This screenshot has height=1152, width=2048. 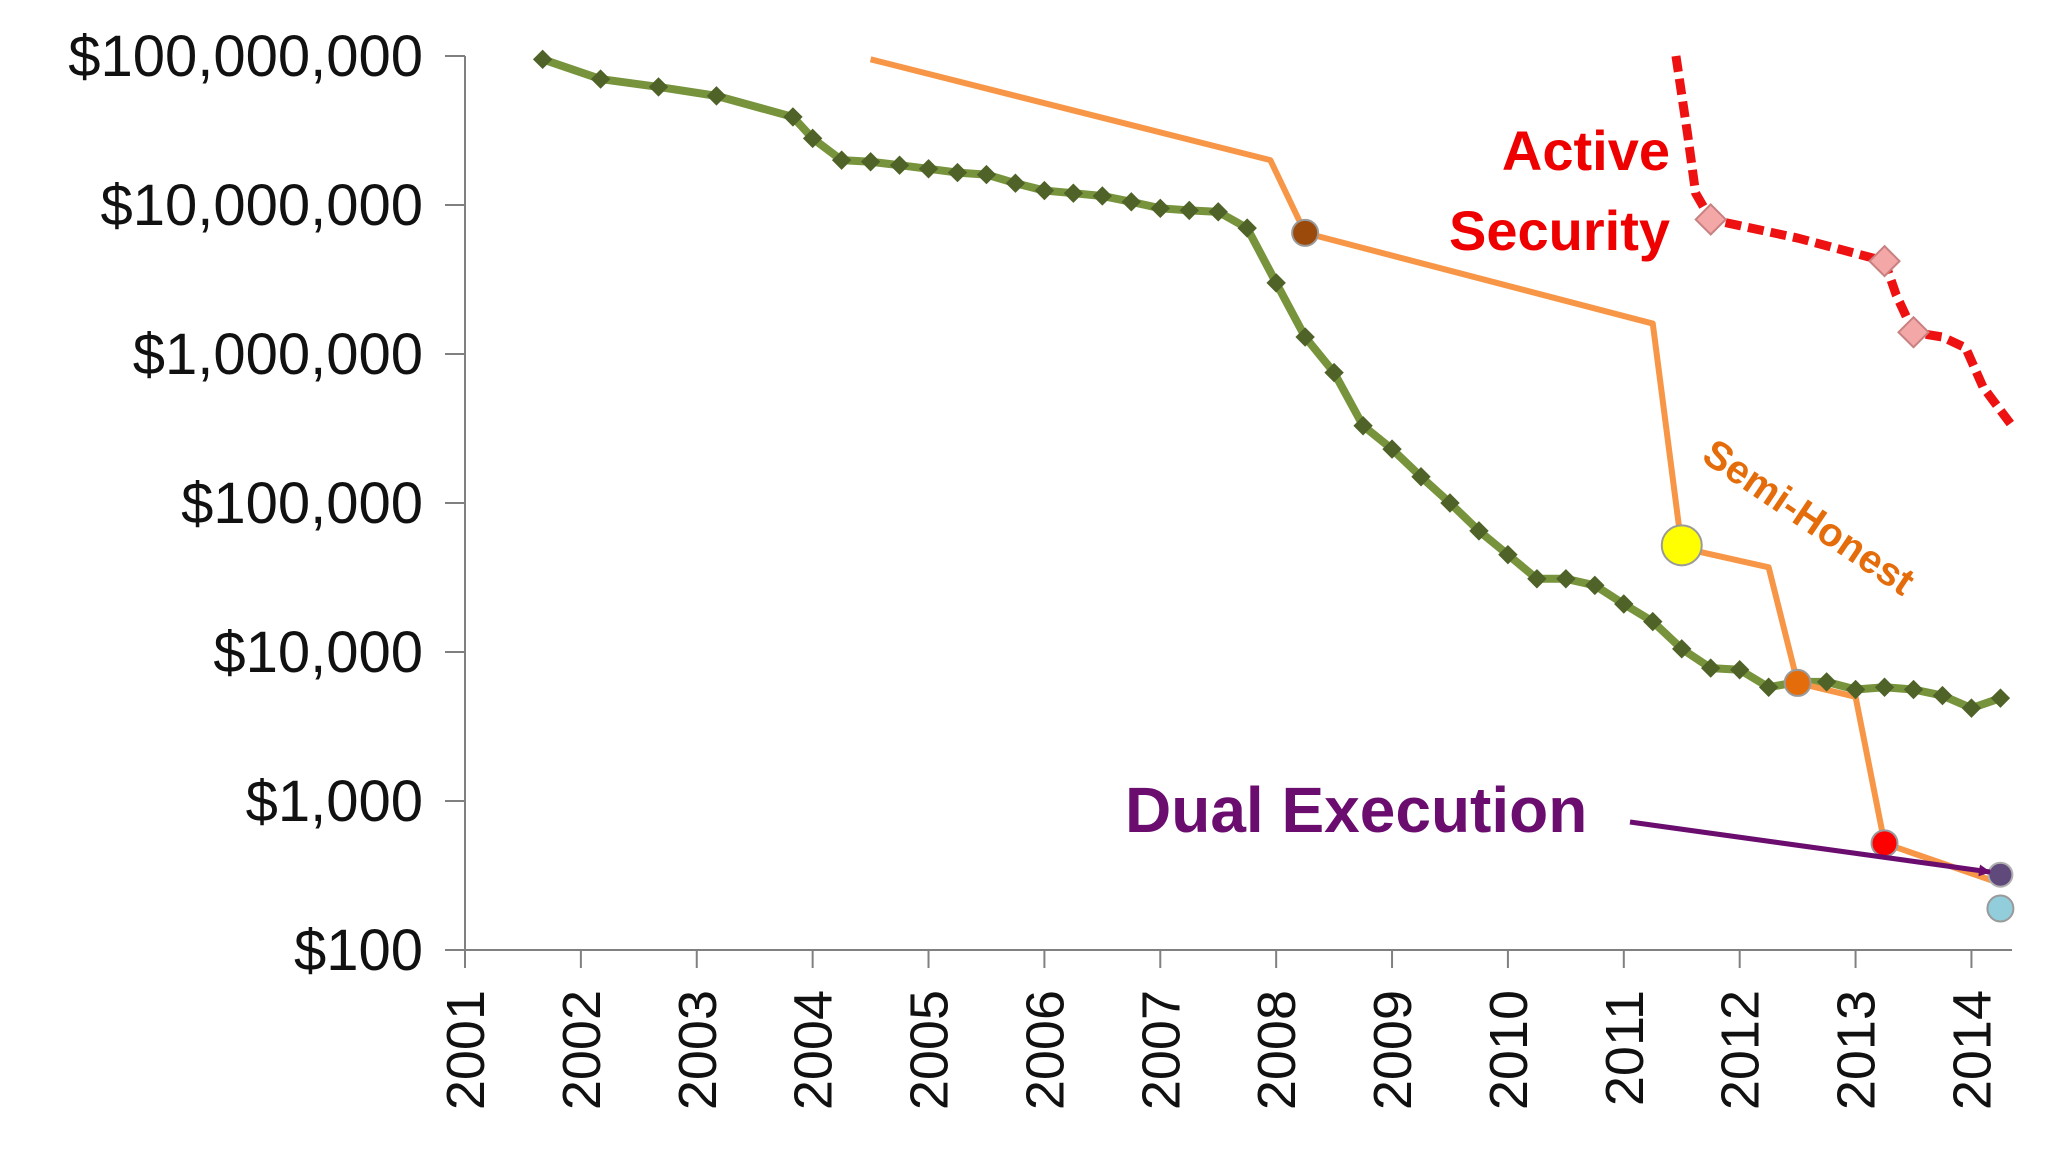 What do you see at coordinates (698, 1050) in the screenshot?
I see `x-tick-label: 2003` at bounding box center [698, 1050].